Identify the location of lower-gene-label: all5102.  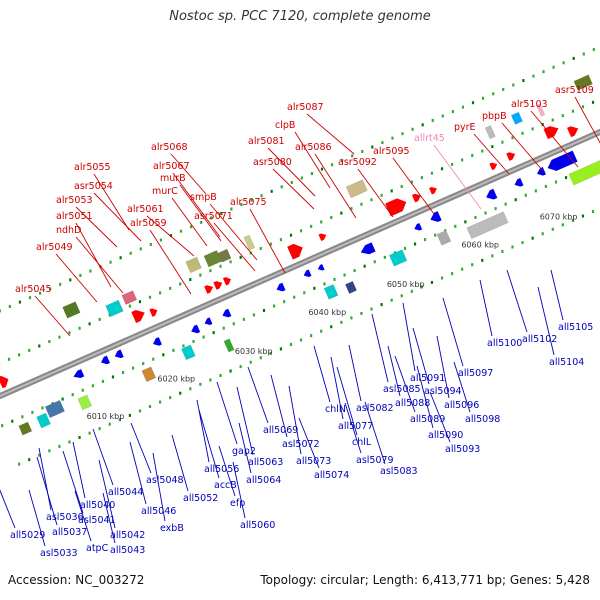
(539, 339).